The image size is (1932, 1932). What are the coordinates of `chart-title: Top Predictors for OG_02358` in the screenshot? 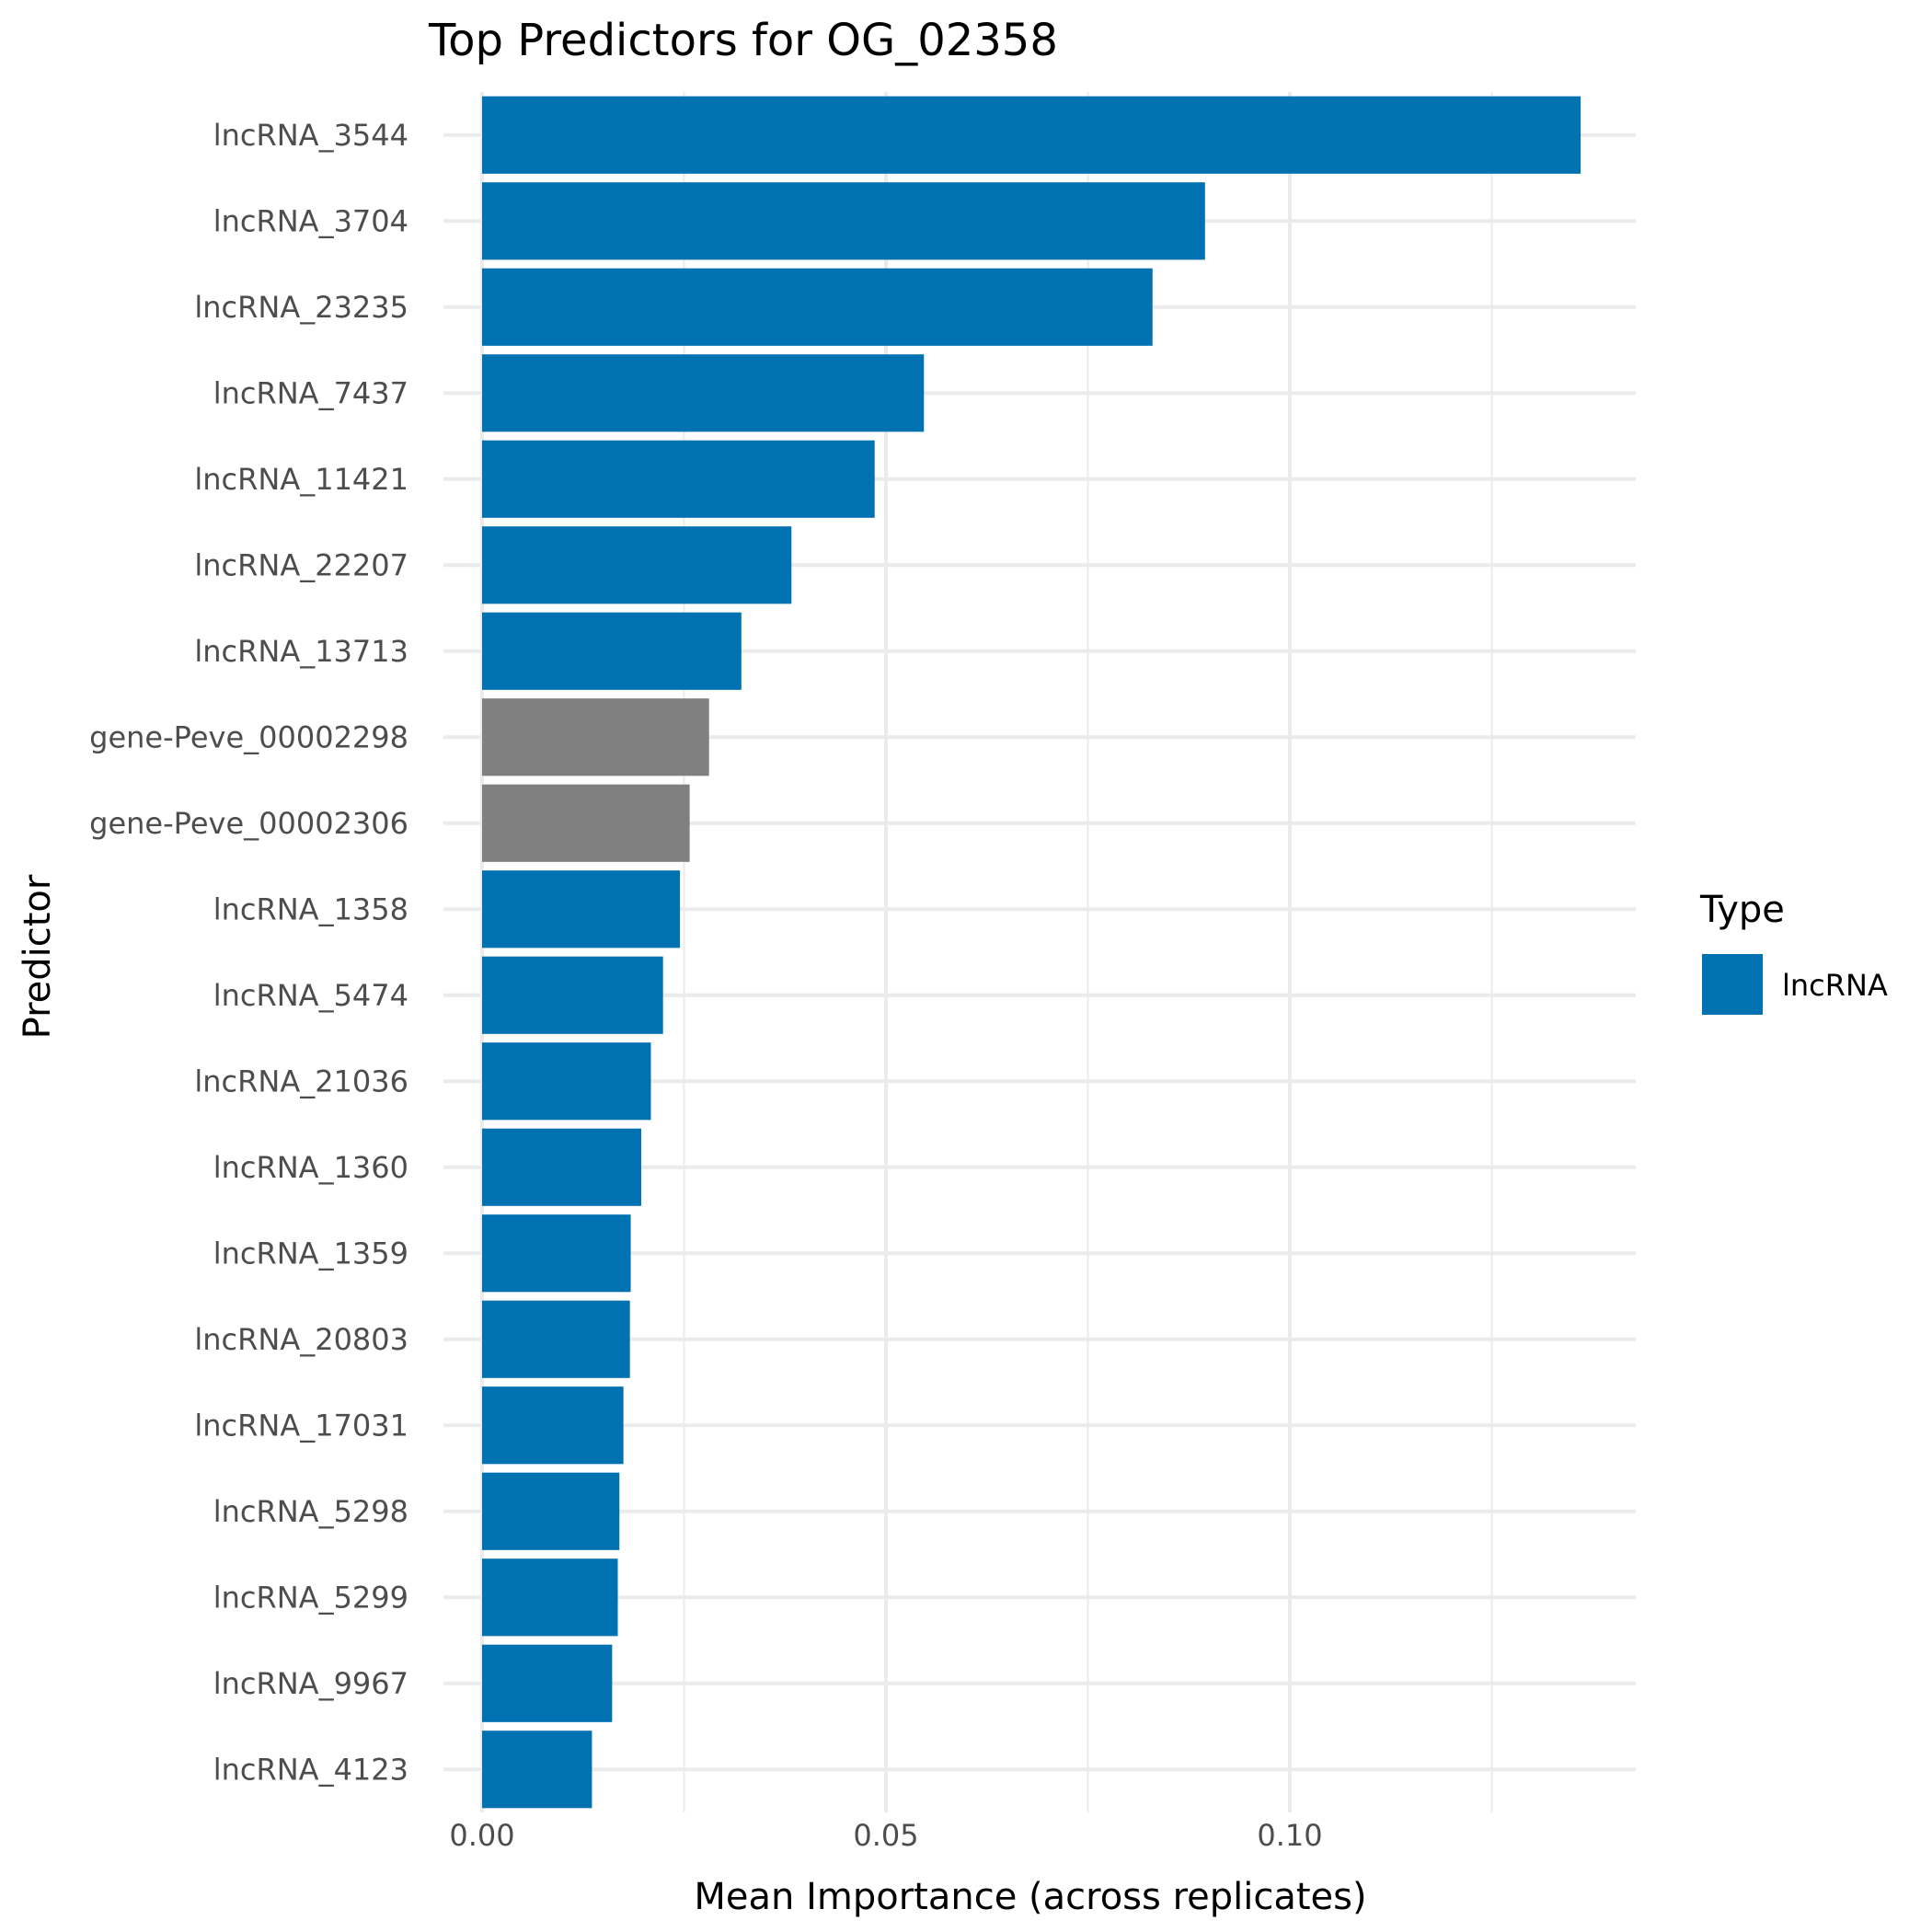 It's located at (743, 40).